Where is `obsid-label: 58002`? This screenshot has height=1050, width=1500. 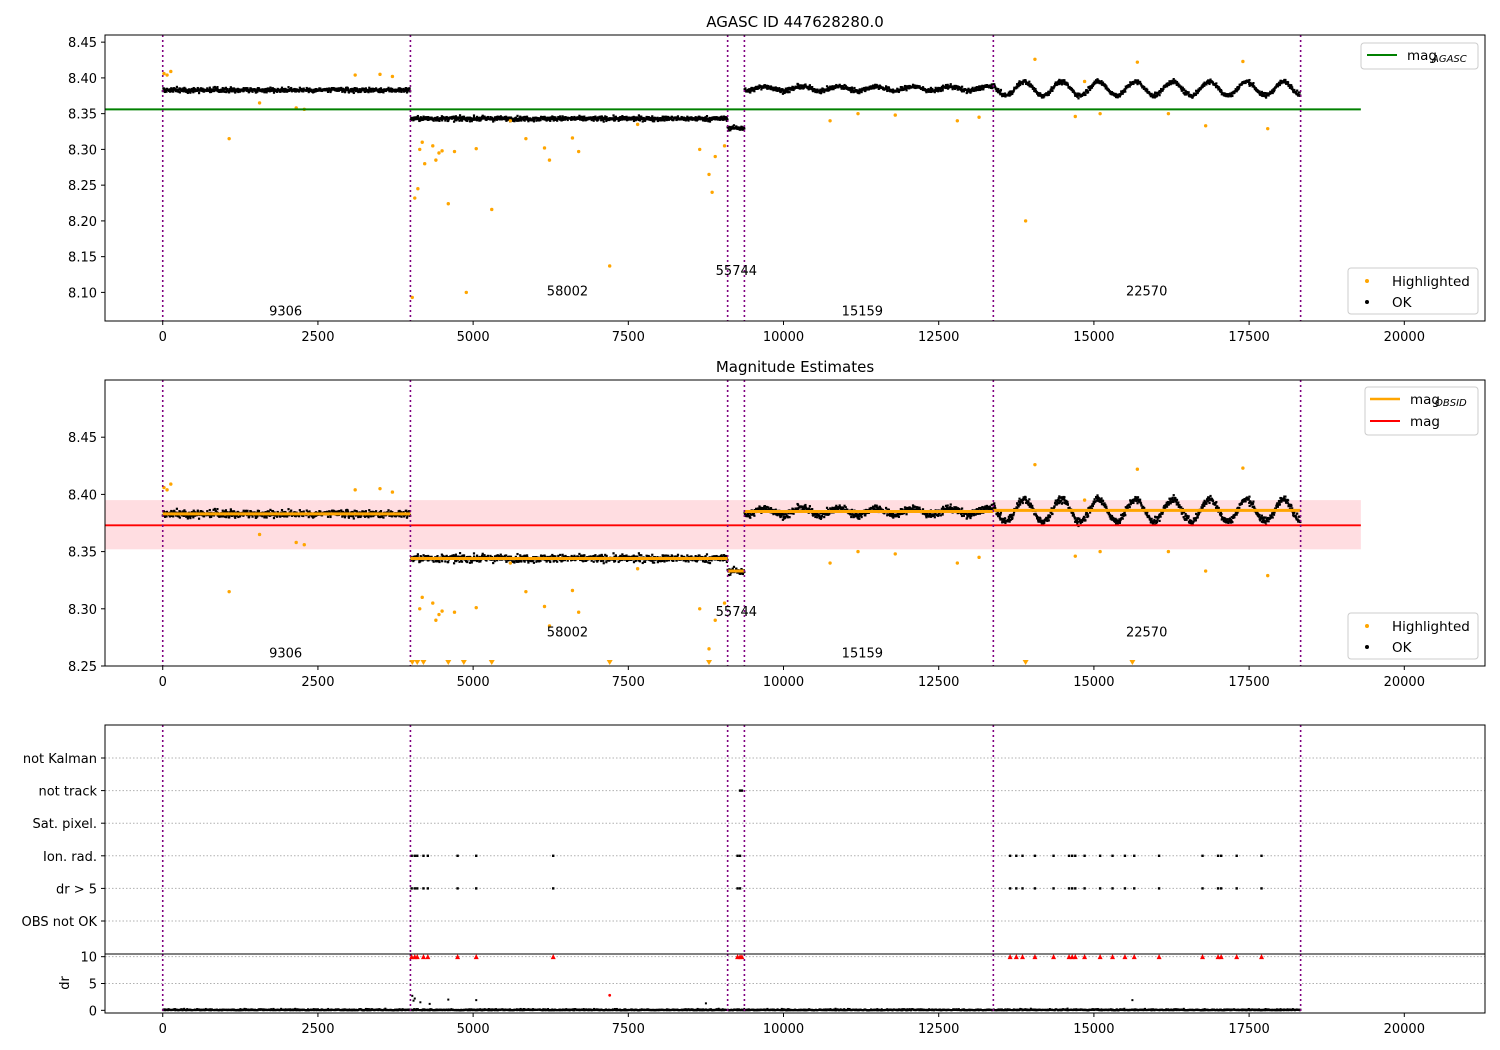 obsid-label: 58002 is located at coordinates (567, 291).